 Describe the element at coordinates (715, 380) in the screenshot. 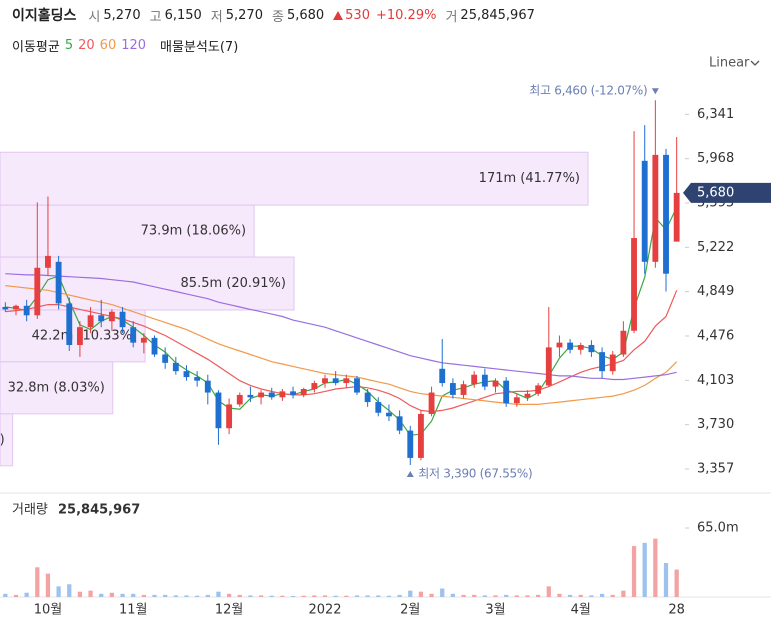

I see `y-tick-label: 4,103` at that location.